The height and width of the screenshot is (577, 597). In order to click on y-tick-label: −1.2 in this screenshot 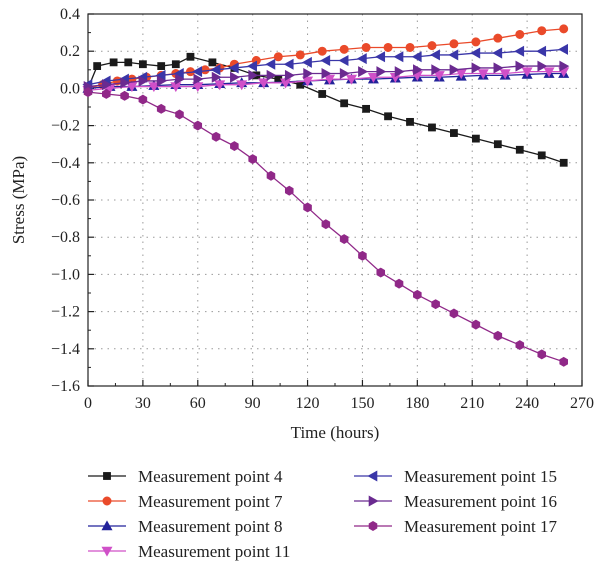, I will do `click(65, 312)`.